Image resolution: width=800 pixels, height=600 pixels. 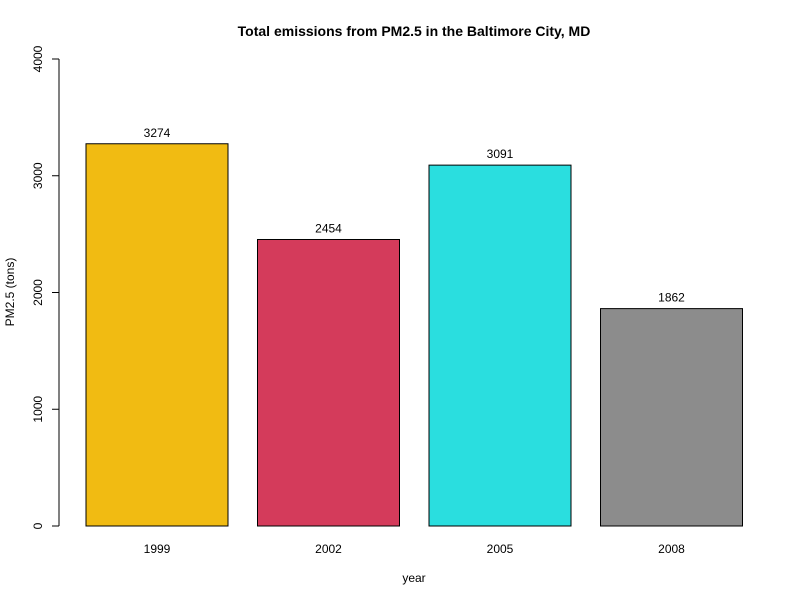 I want to click on y-tick-label: 2000, so click(x=38, y=292).